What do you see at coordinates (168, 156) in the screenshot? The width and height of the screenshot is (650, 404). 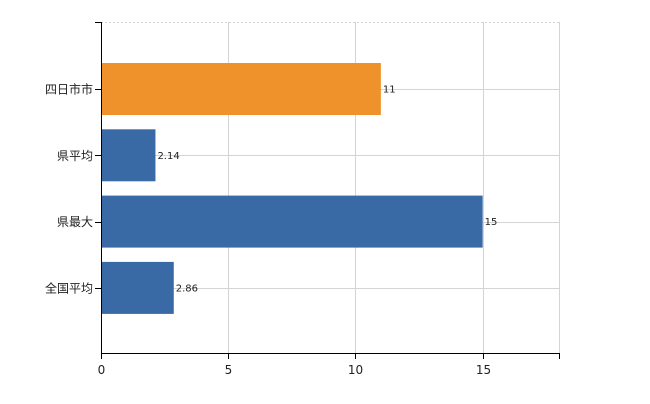 I see `bar-value-label: 2.14` at bounding box center [168, 156].